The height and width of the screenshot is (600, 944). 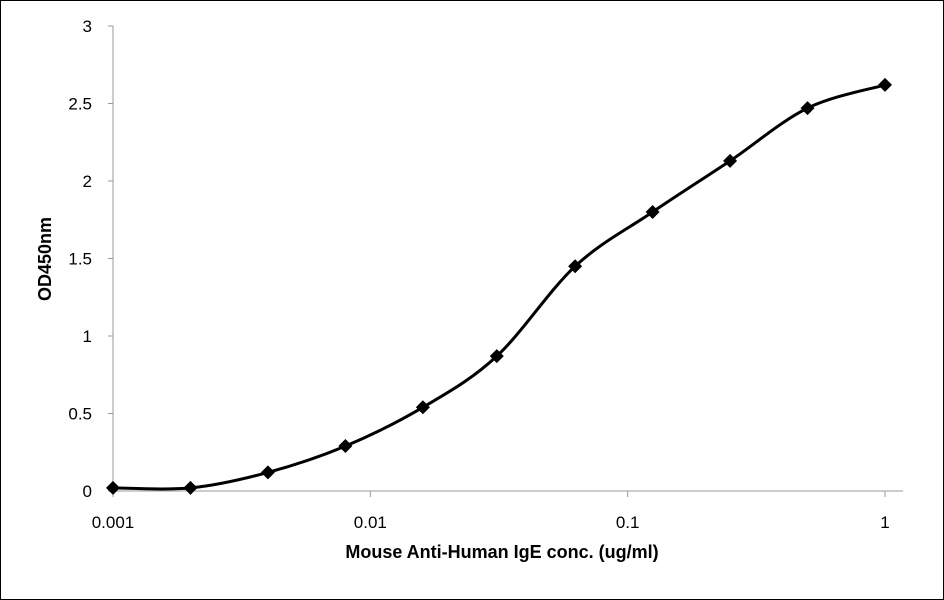 I want to click on y-tick-labels: 0 0.5 1 1.5 2 2.5 3, so click(x=80, y=259).